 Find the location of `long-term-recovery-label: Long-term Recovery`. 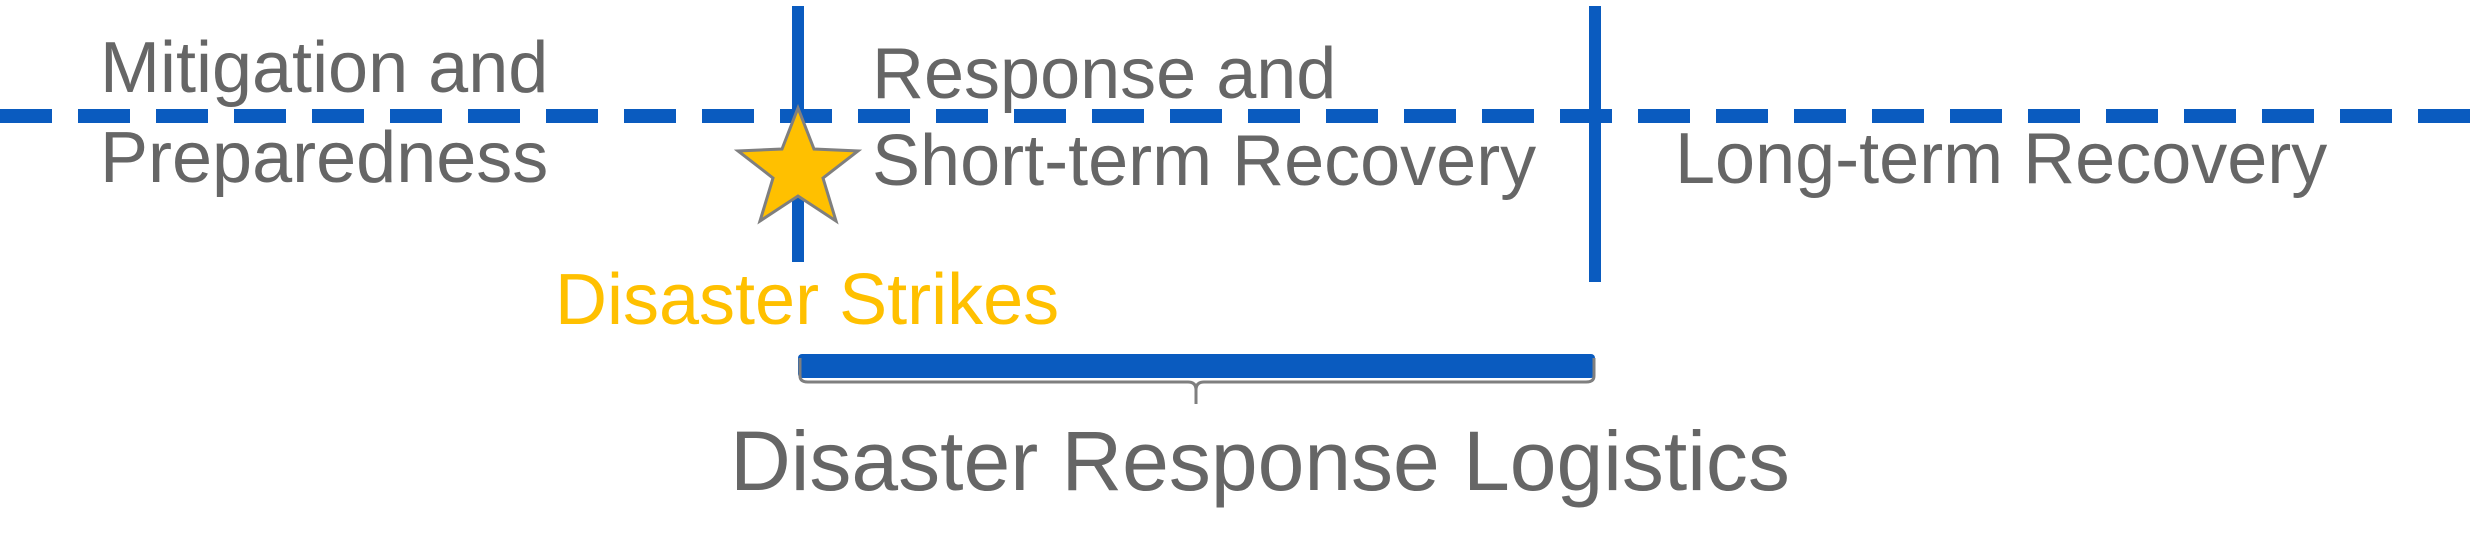

long-term-recovery-label: Long-term Recovery is located at coordinates (2001, 159).